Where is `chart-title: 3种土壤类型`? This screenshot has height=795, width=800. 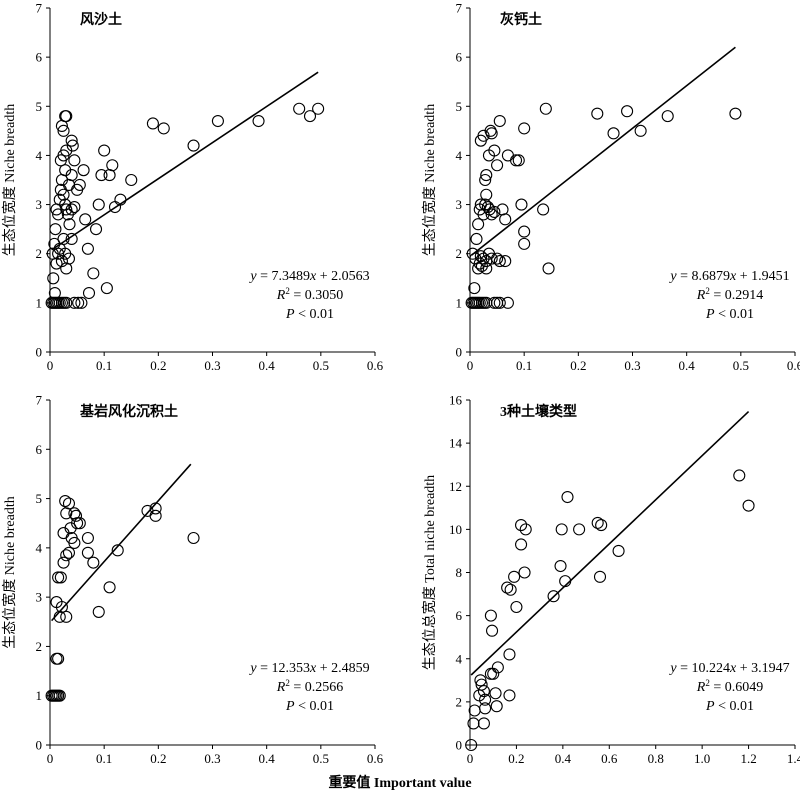
chart-title: 3种土壤类型 is located at coordinates (538, 411).